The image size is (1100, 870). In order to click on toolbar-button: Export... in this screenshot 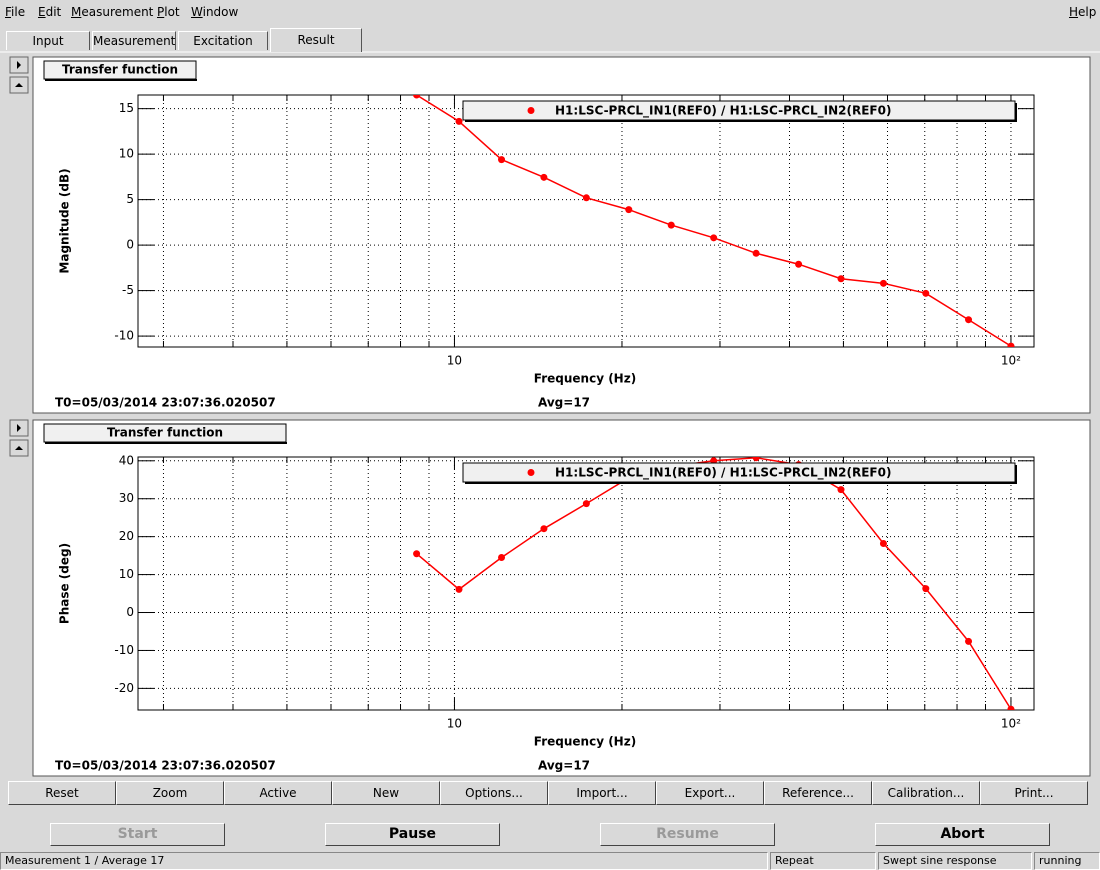, I will do `click(710, 793)`.